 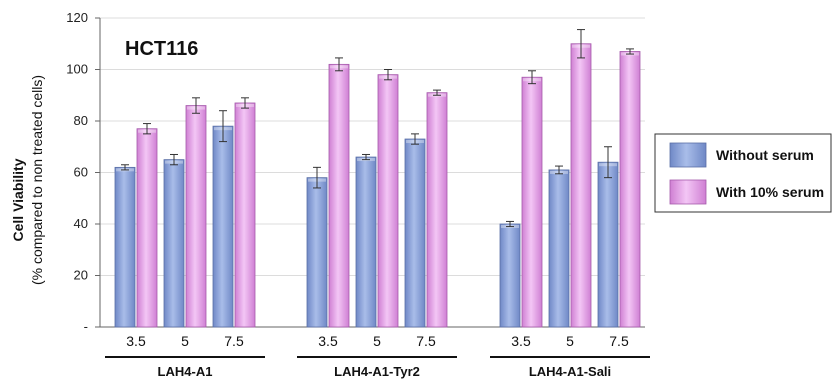 I want to click on y-tick-label: 120, so click(x=77, y=17).